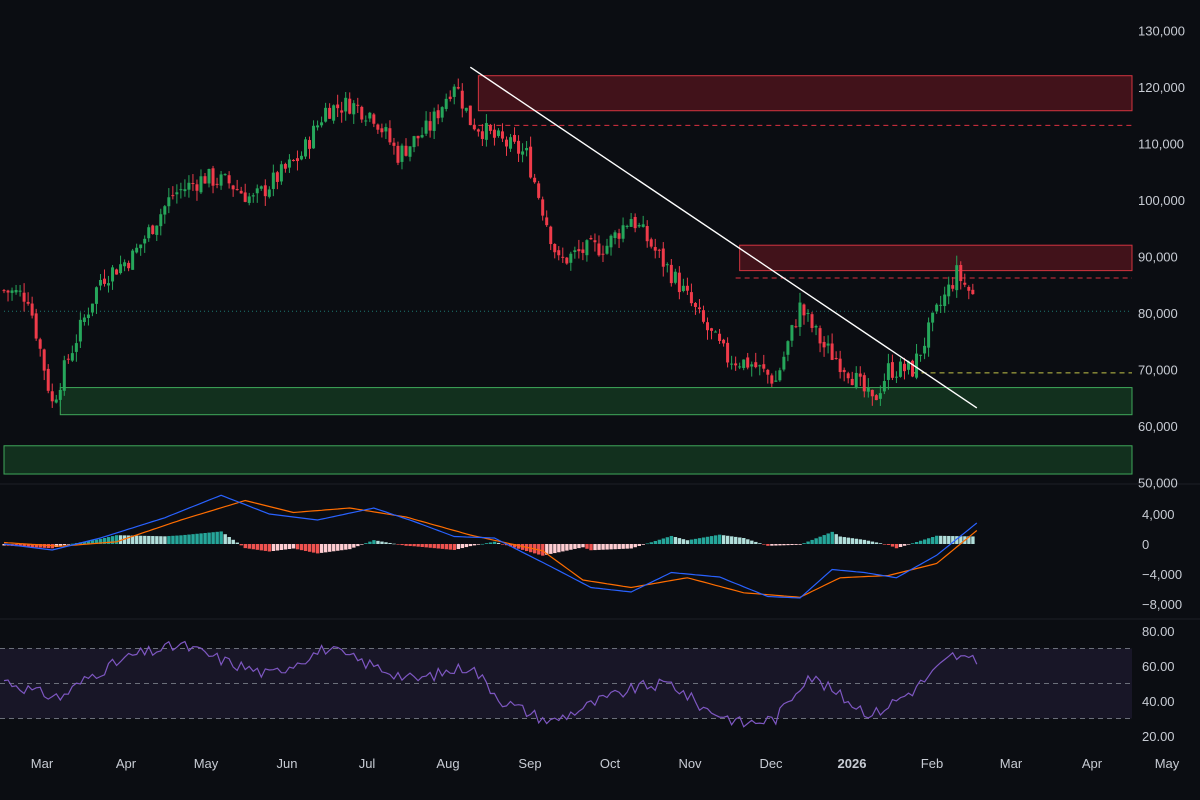 The width and height of the screenshot is (1200, 800). Describe the element at coordinates (1161, 144) in the screenshot. I see `price-axis-tick-label: 110,000` at that location.